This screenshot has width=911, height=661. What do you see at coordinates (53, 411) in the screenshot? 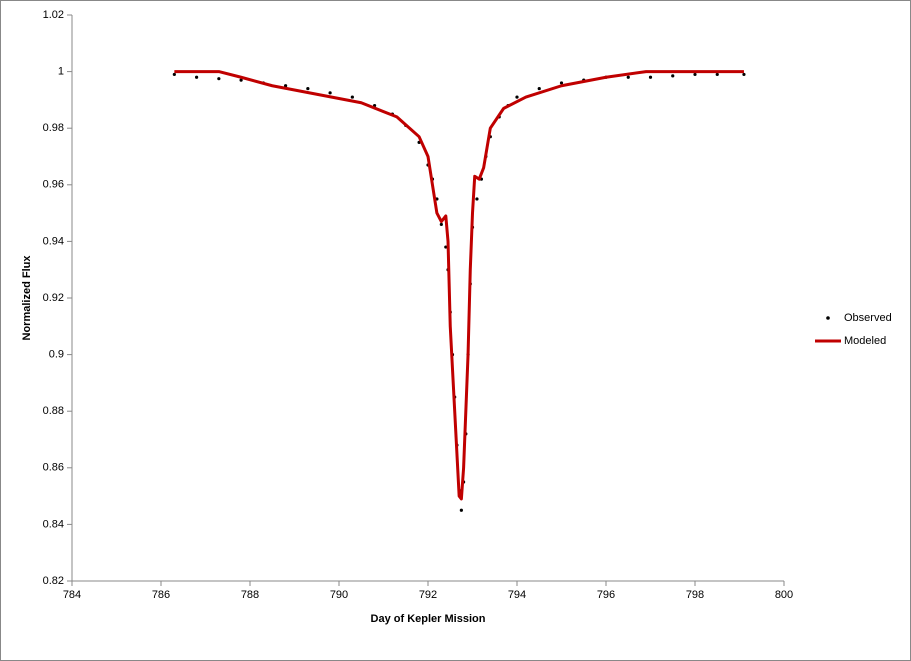
I see `y-tick-label: 0.88` at bounding box center [53, 411].